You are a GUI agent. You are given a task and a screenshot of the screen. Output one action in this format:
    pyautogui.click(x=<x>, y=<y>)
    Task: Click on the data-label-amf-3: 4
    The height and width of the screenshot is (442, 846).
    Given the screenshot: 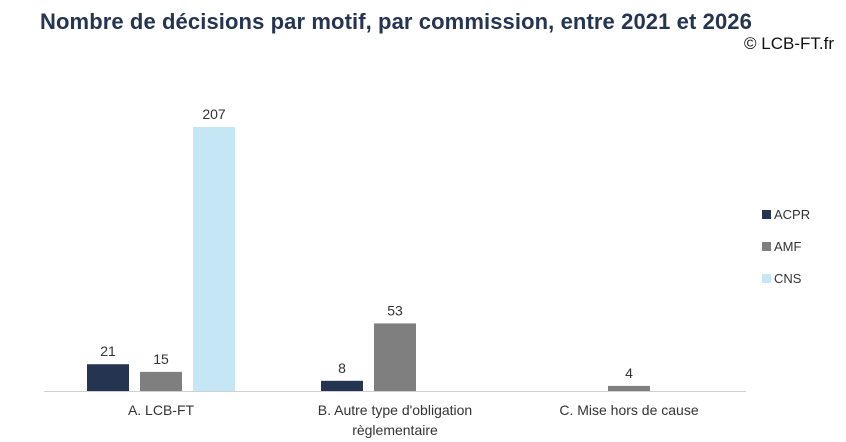 What is the action you would take?
    pyautogui.click(x=629, y=373)
    